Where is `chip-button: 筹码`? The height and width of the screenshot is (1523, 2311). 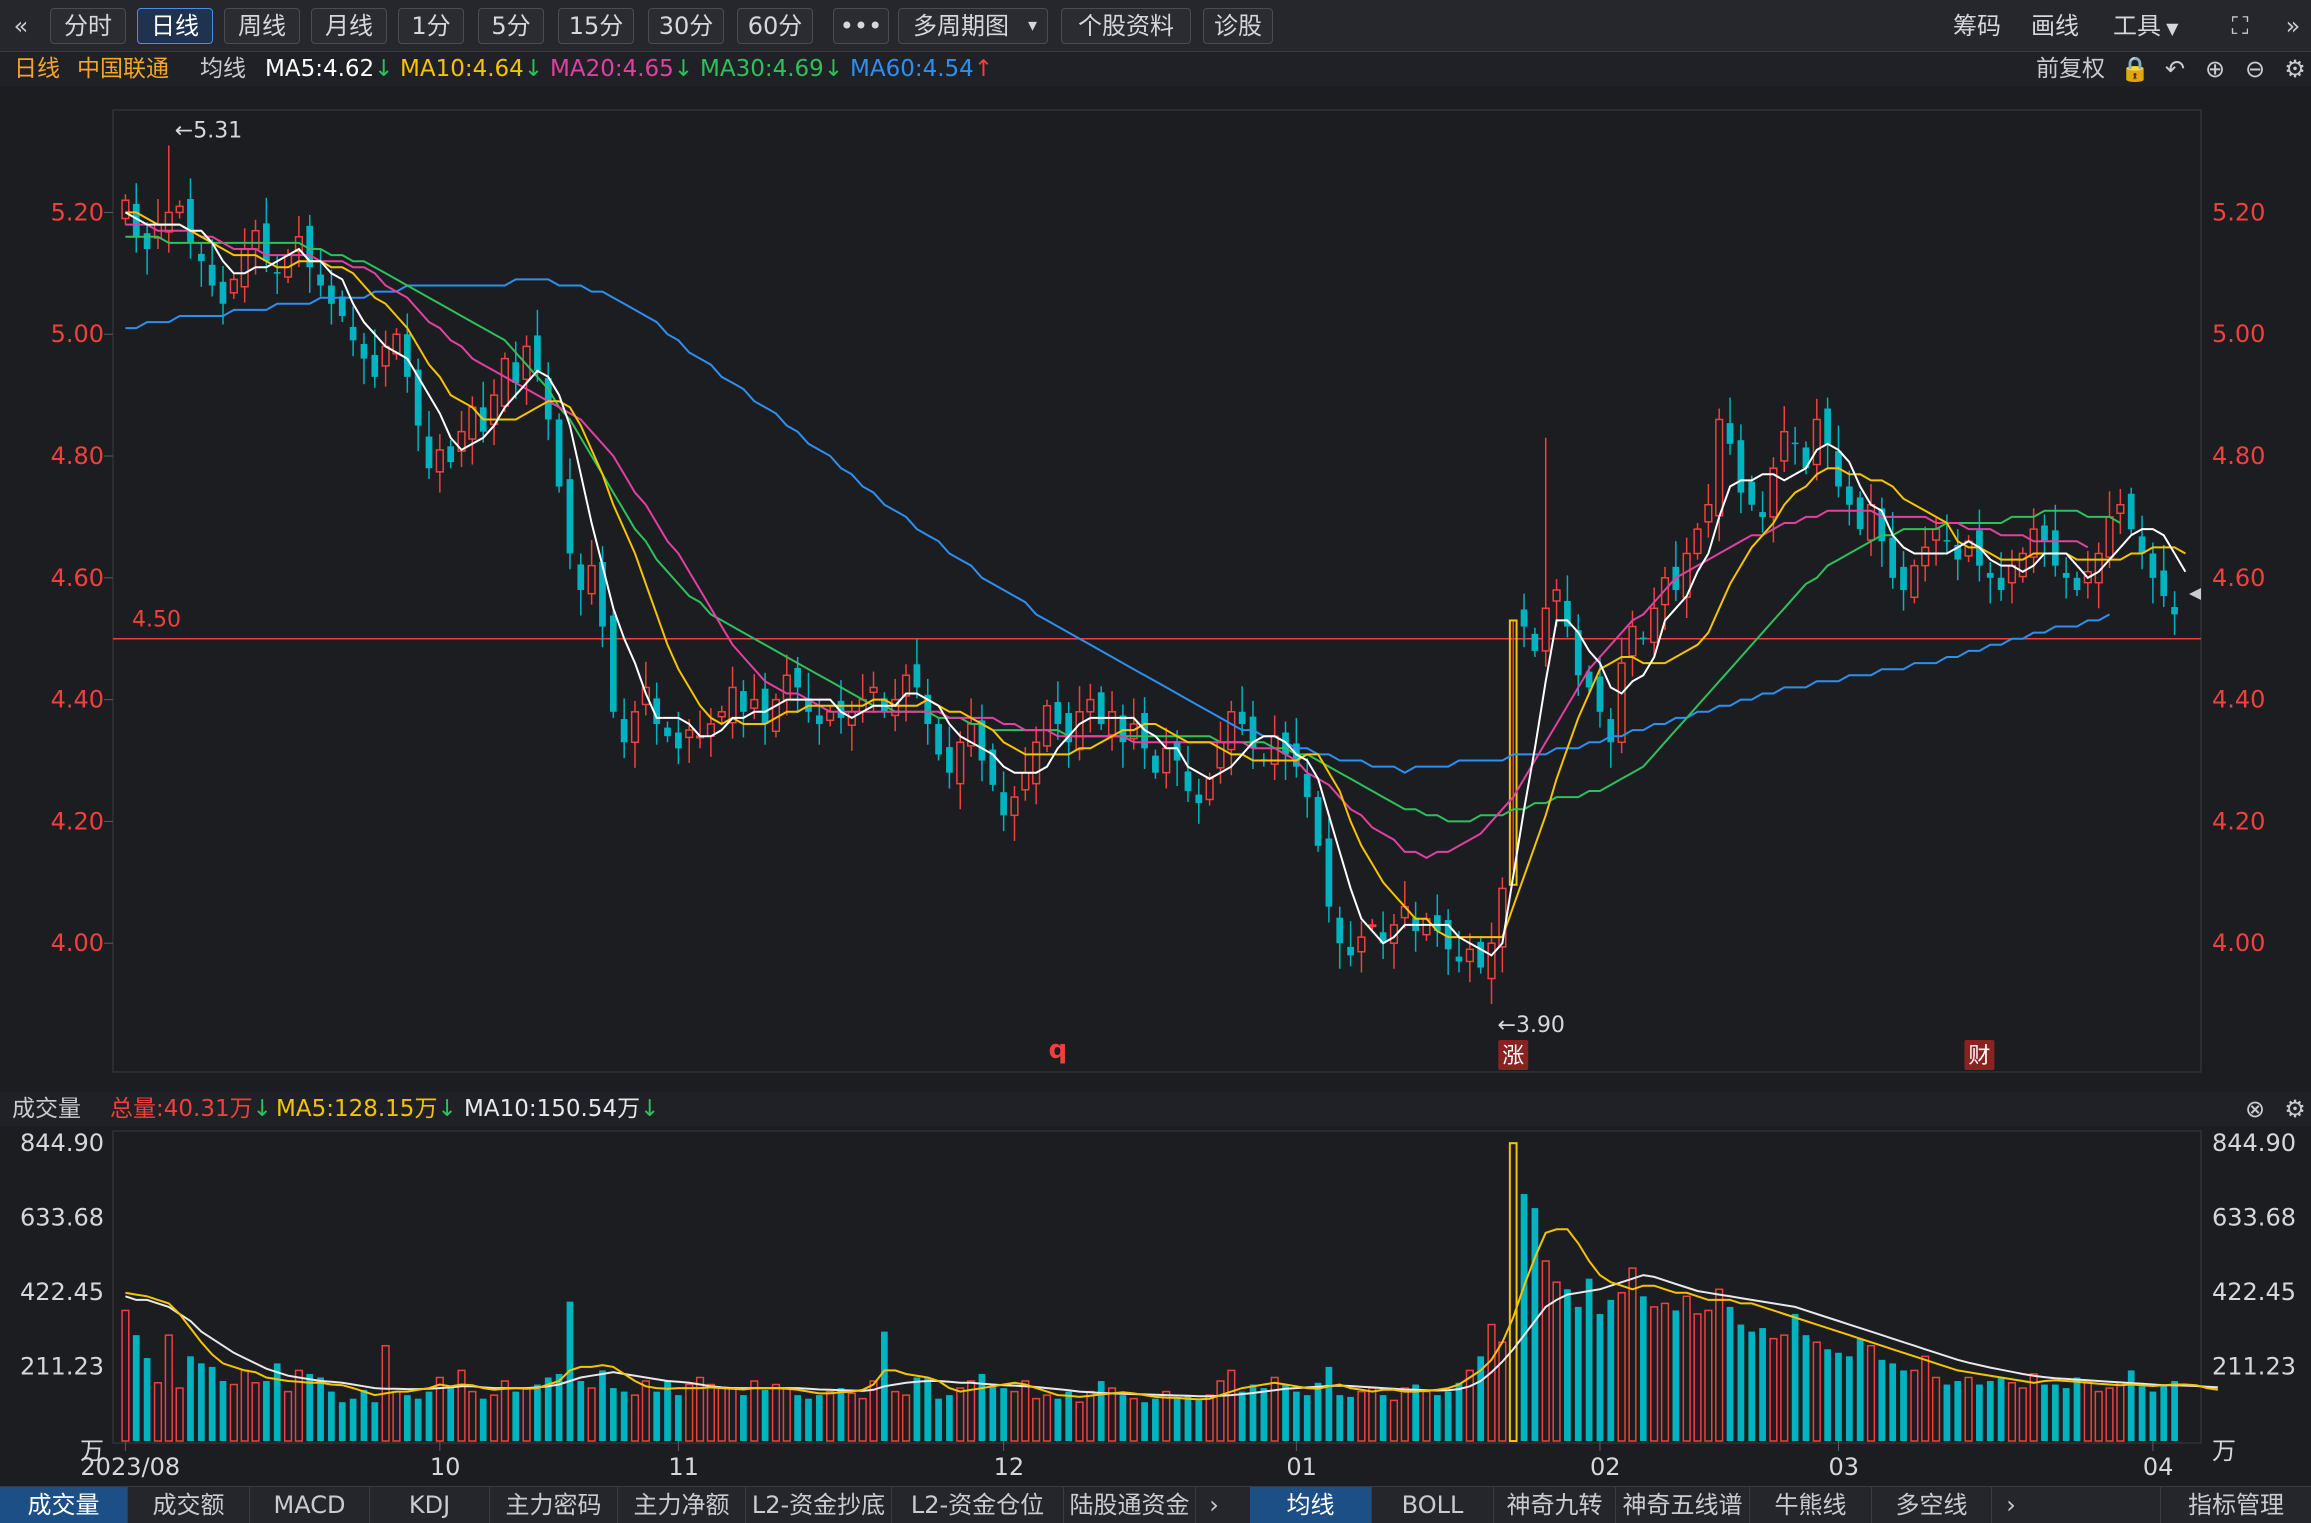 chip-button: 筹码 is located at coordinates (1977, 26).